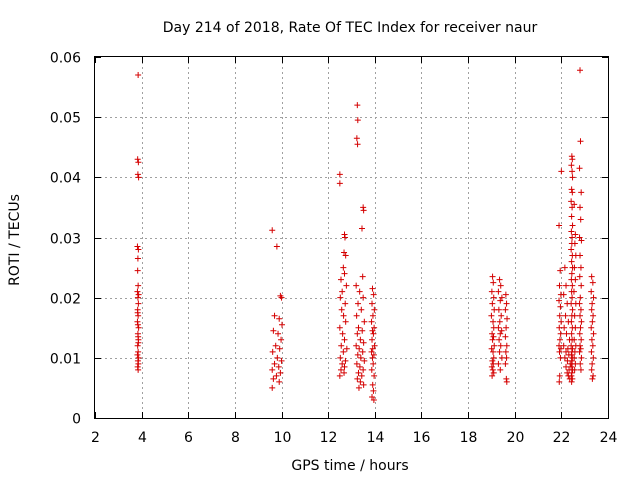 This screenshot has height=480, width=640. I want to click on x-tick-label: 2, so click(95, 438).